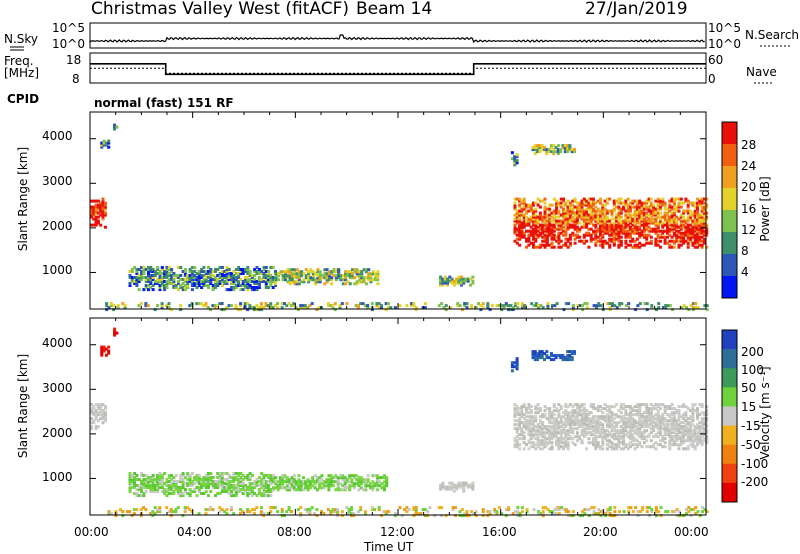  I want to click on vel-cbar-frame, so click(729, 416).